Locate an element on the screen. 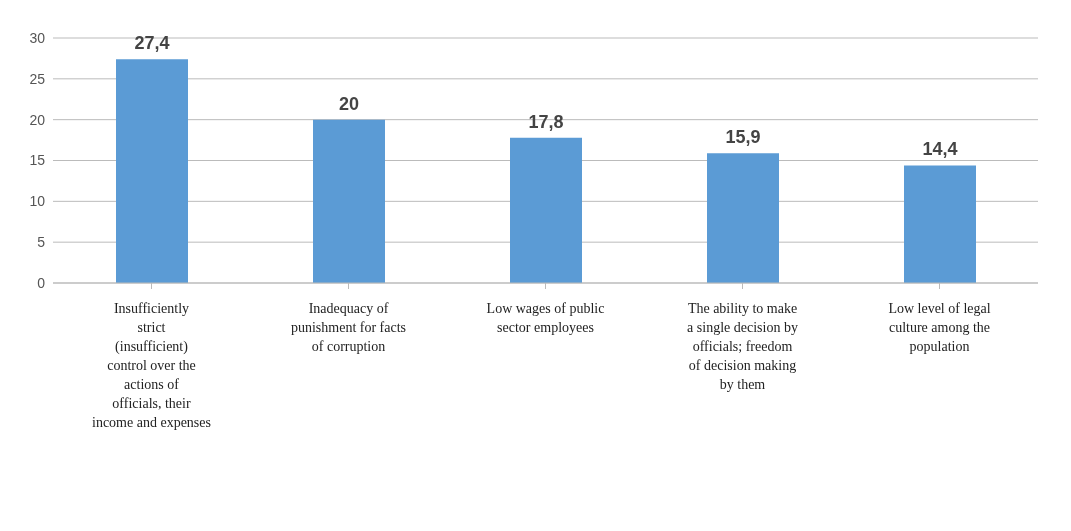  data-label: 14,4 is located at coordinates (940, 149).